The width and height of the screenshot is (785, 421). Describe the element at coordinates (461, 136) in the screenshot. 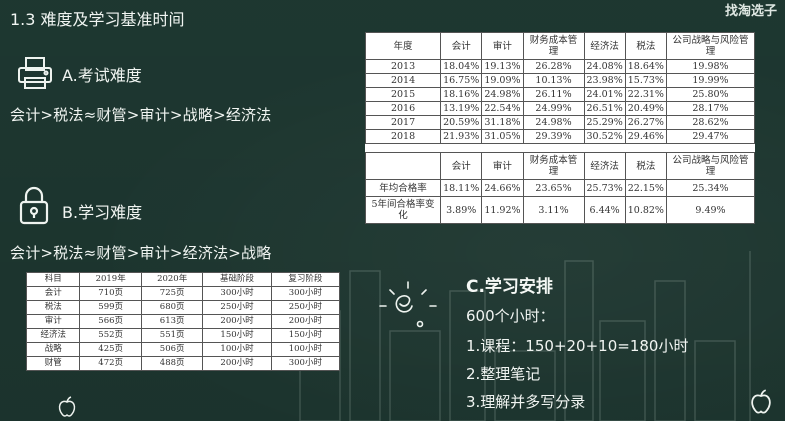

I see `table-cell: 21.93%` at that location.